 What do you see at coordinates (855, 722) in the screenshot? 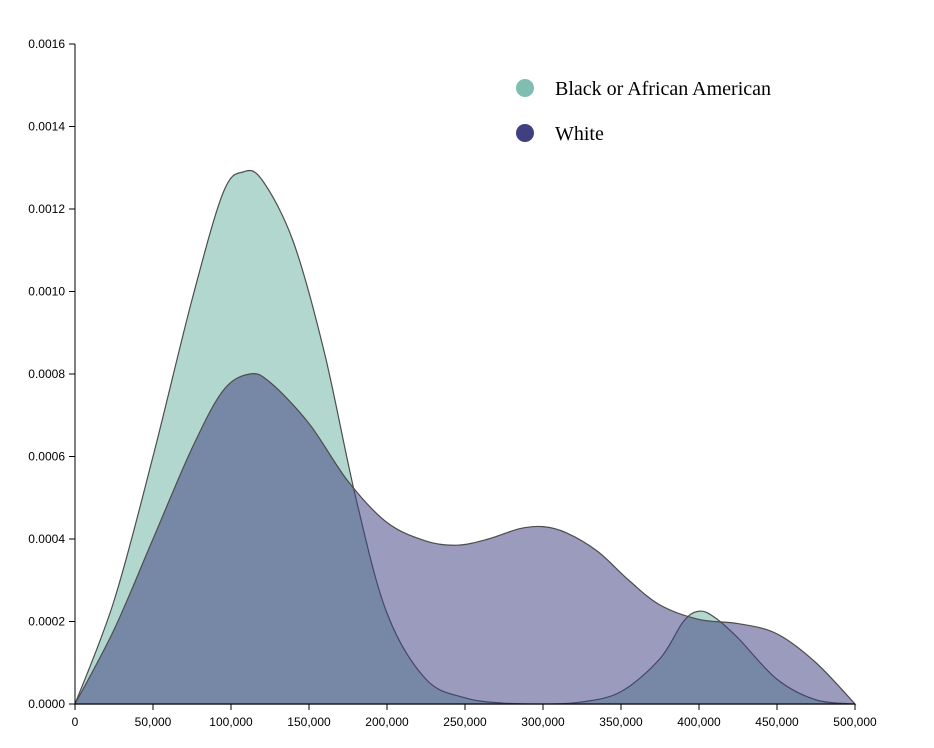
I see `x-tick-label: 500,000` at bounding box center [855, 722].